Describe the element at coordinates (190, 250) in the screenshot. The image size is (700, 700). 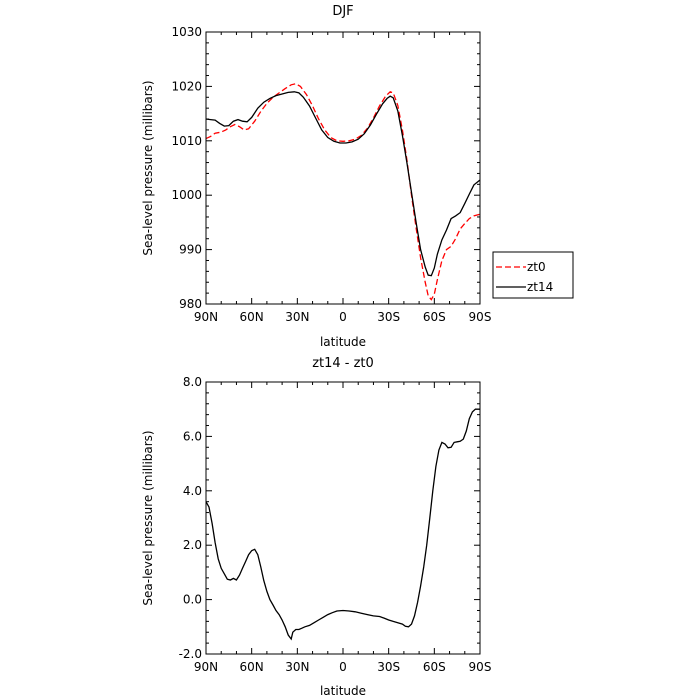
I see `y-tick-label: 990` at that location.